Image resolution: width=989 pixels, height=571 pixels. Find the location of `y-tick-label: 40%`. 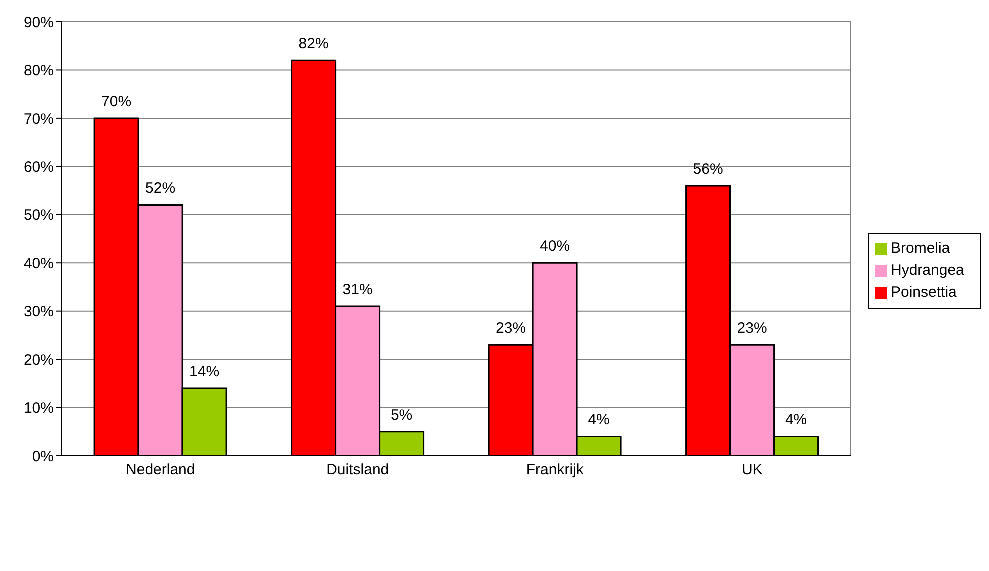

y-tick-label: 40% is located at coordinates (39, 263).